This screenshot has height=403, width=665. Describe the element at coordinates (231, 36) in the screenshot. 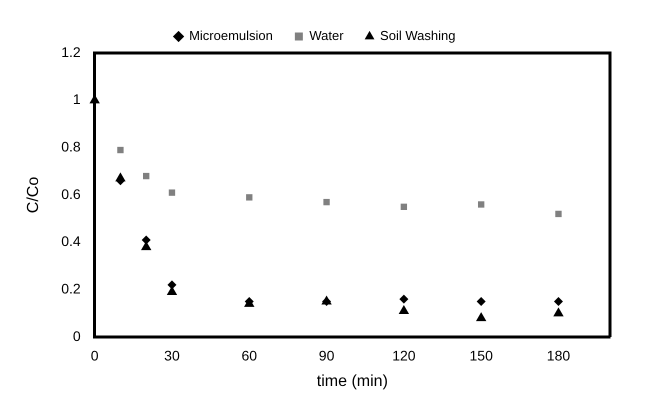

I see `legend-label: Microemulsion` at that location.